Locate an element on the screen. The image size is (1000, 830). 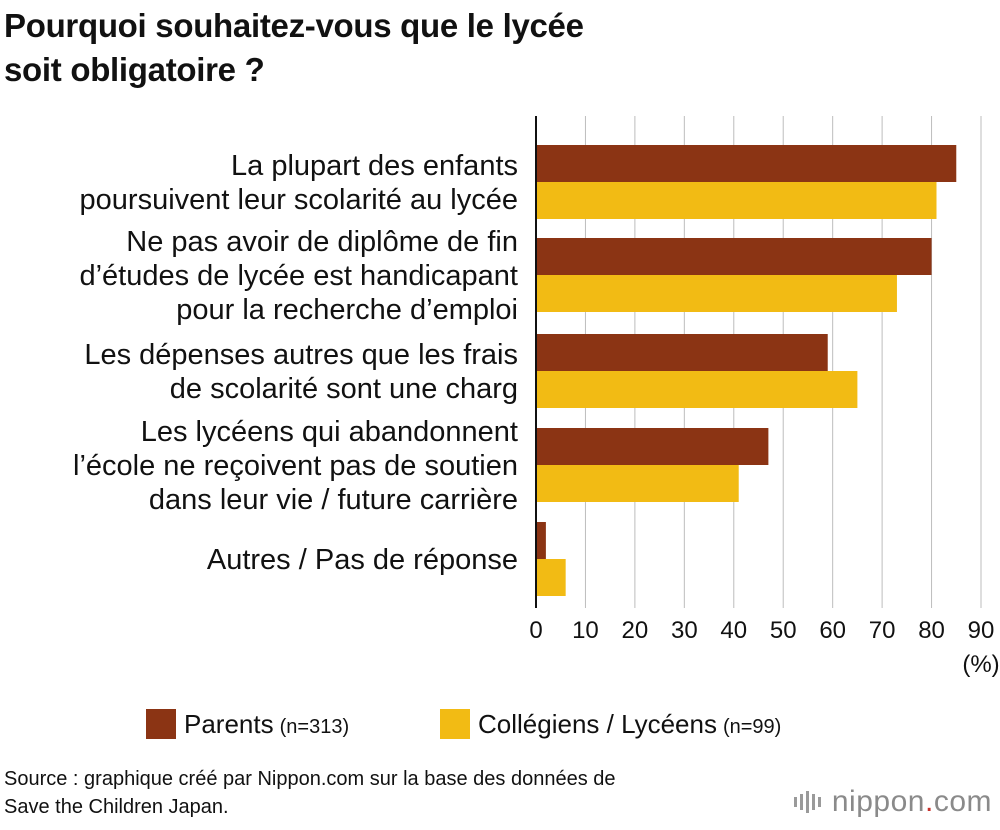
logo-suffix: com is located at coordinates (962, 801).